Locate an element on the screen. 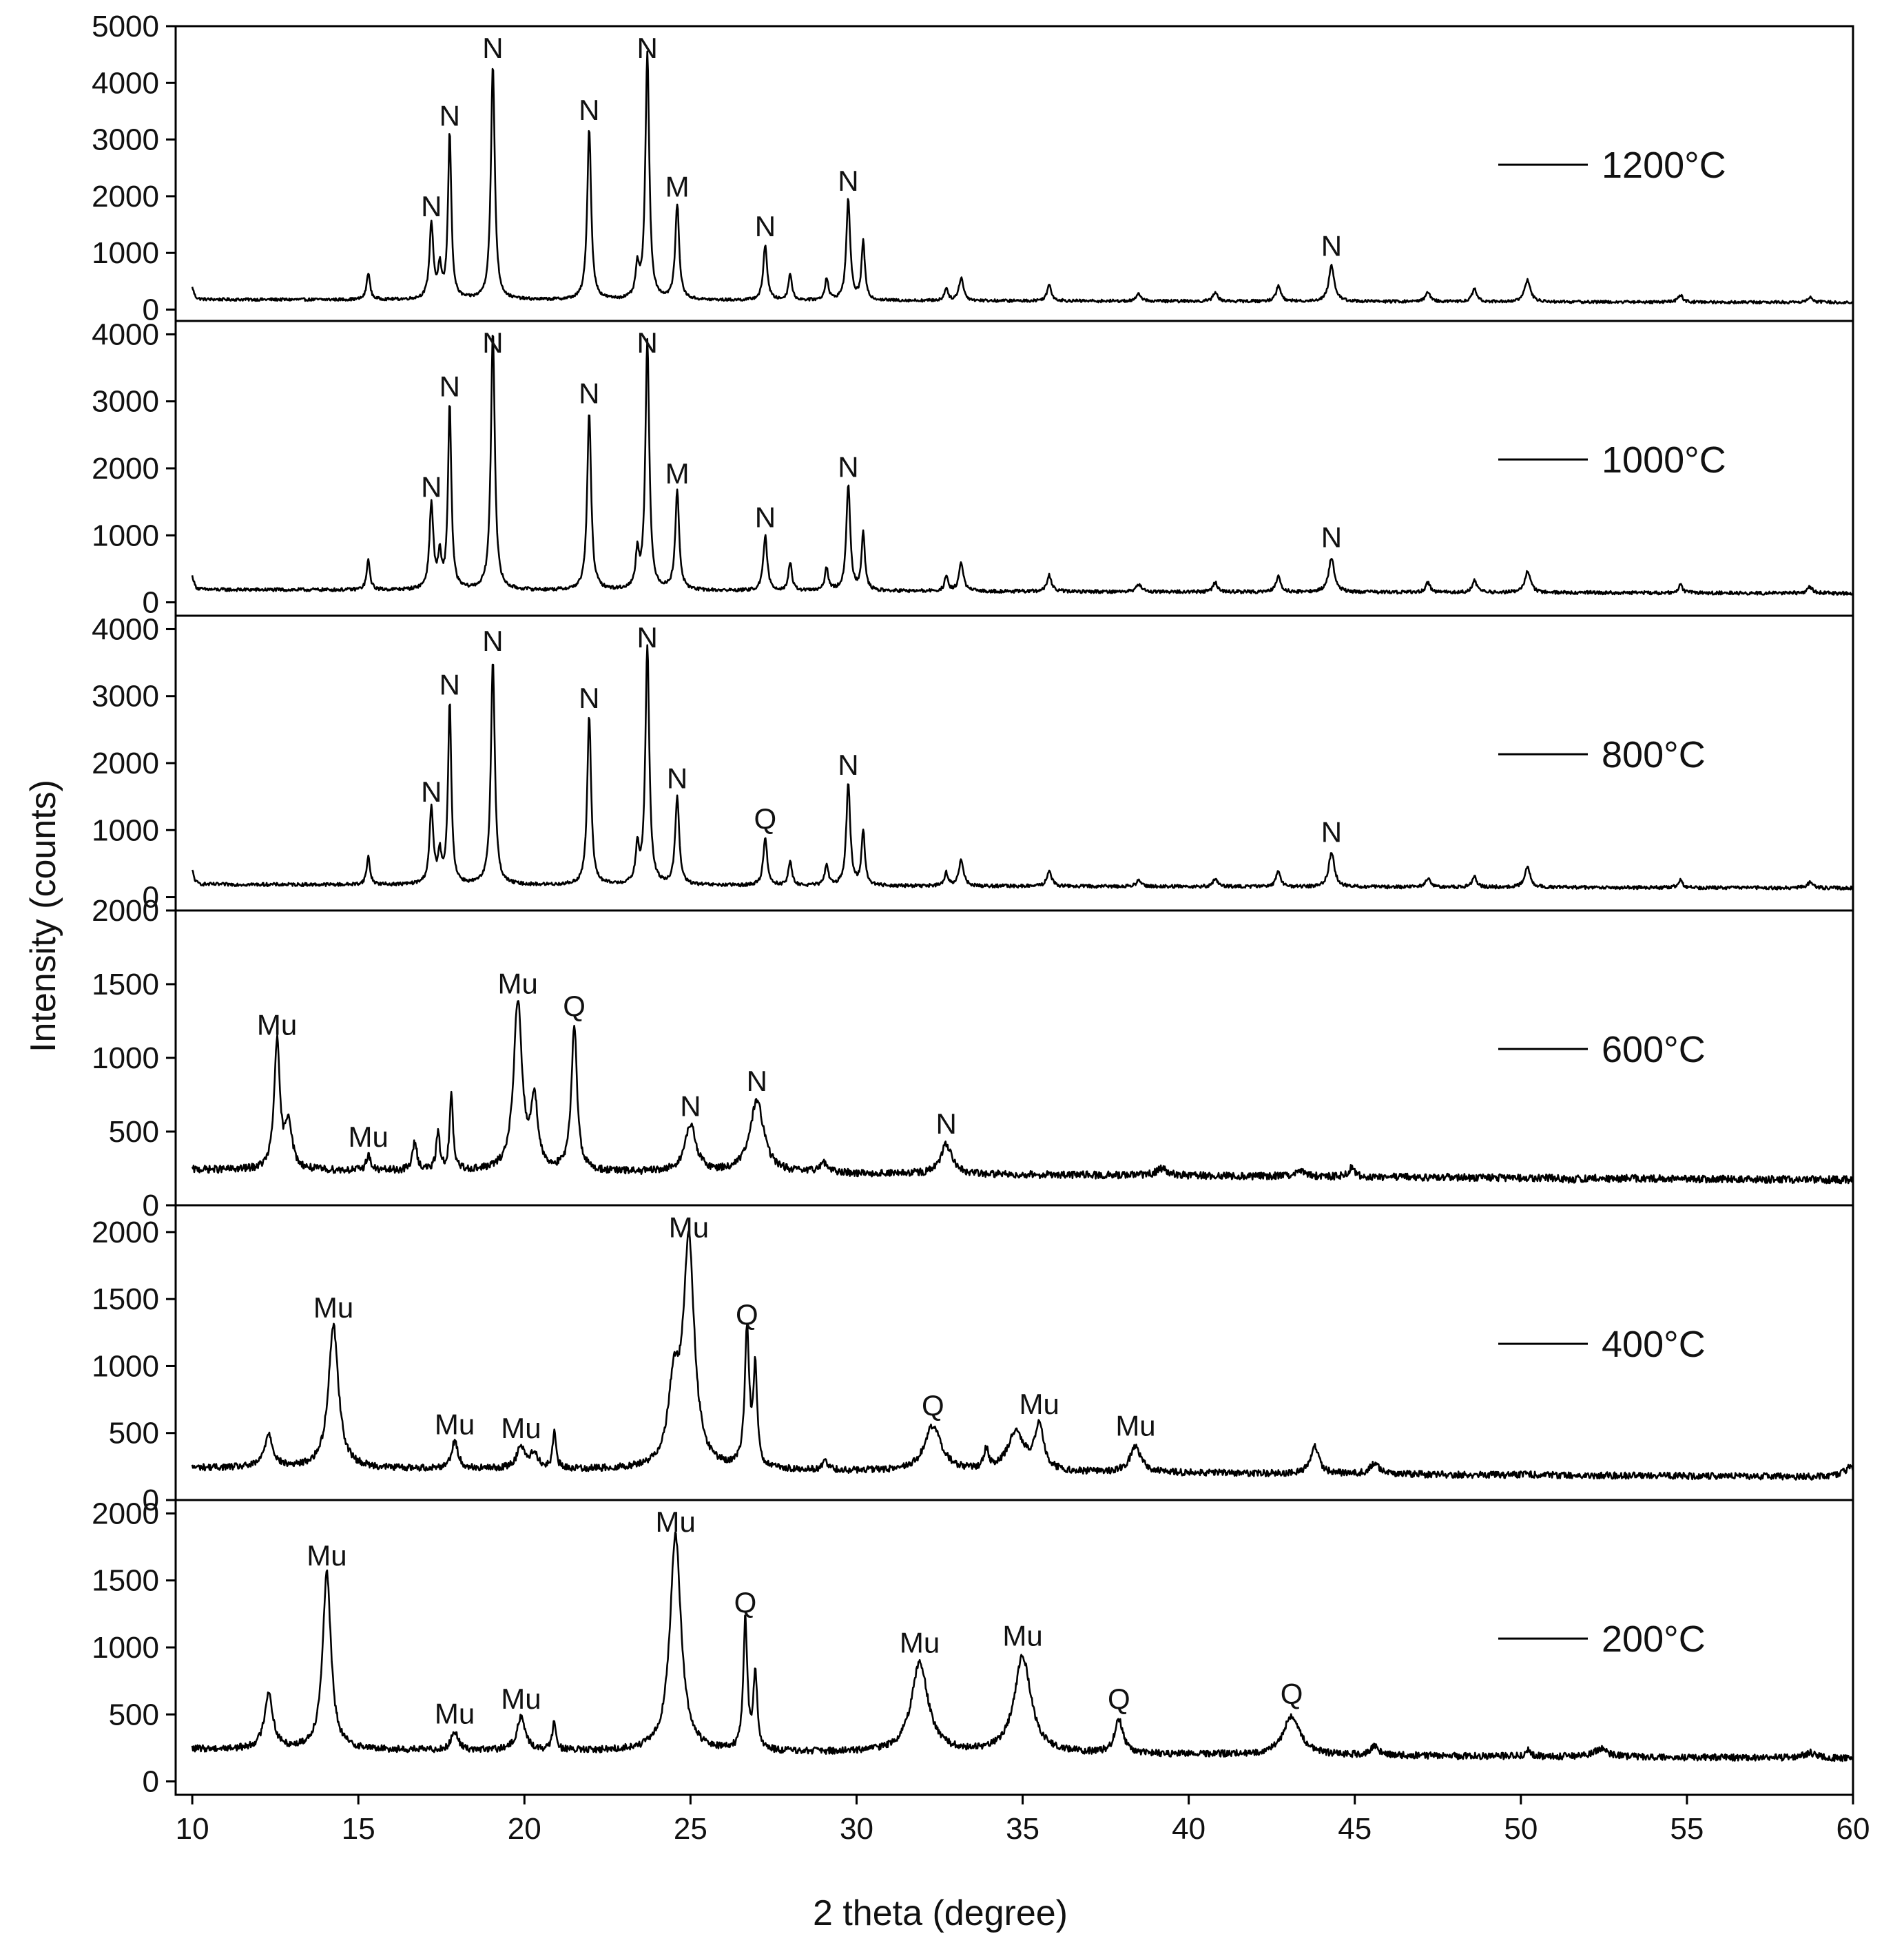 This screenshot has width=1904, height=1936. x-tick-label: 20 is located at coordinates (524, 1829).